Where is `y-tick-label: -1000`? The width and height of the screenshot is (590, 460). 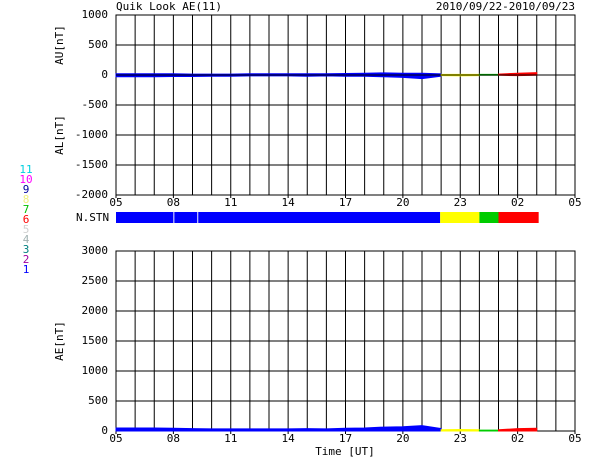 y-tick-label: -1000 is located at coordinates (91, 134).